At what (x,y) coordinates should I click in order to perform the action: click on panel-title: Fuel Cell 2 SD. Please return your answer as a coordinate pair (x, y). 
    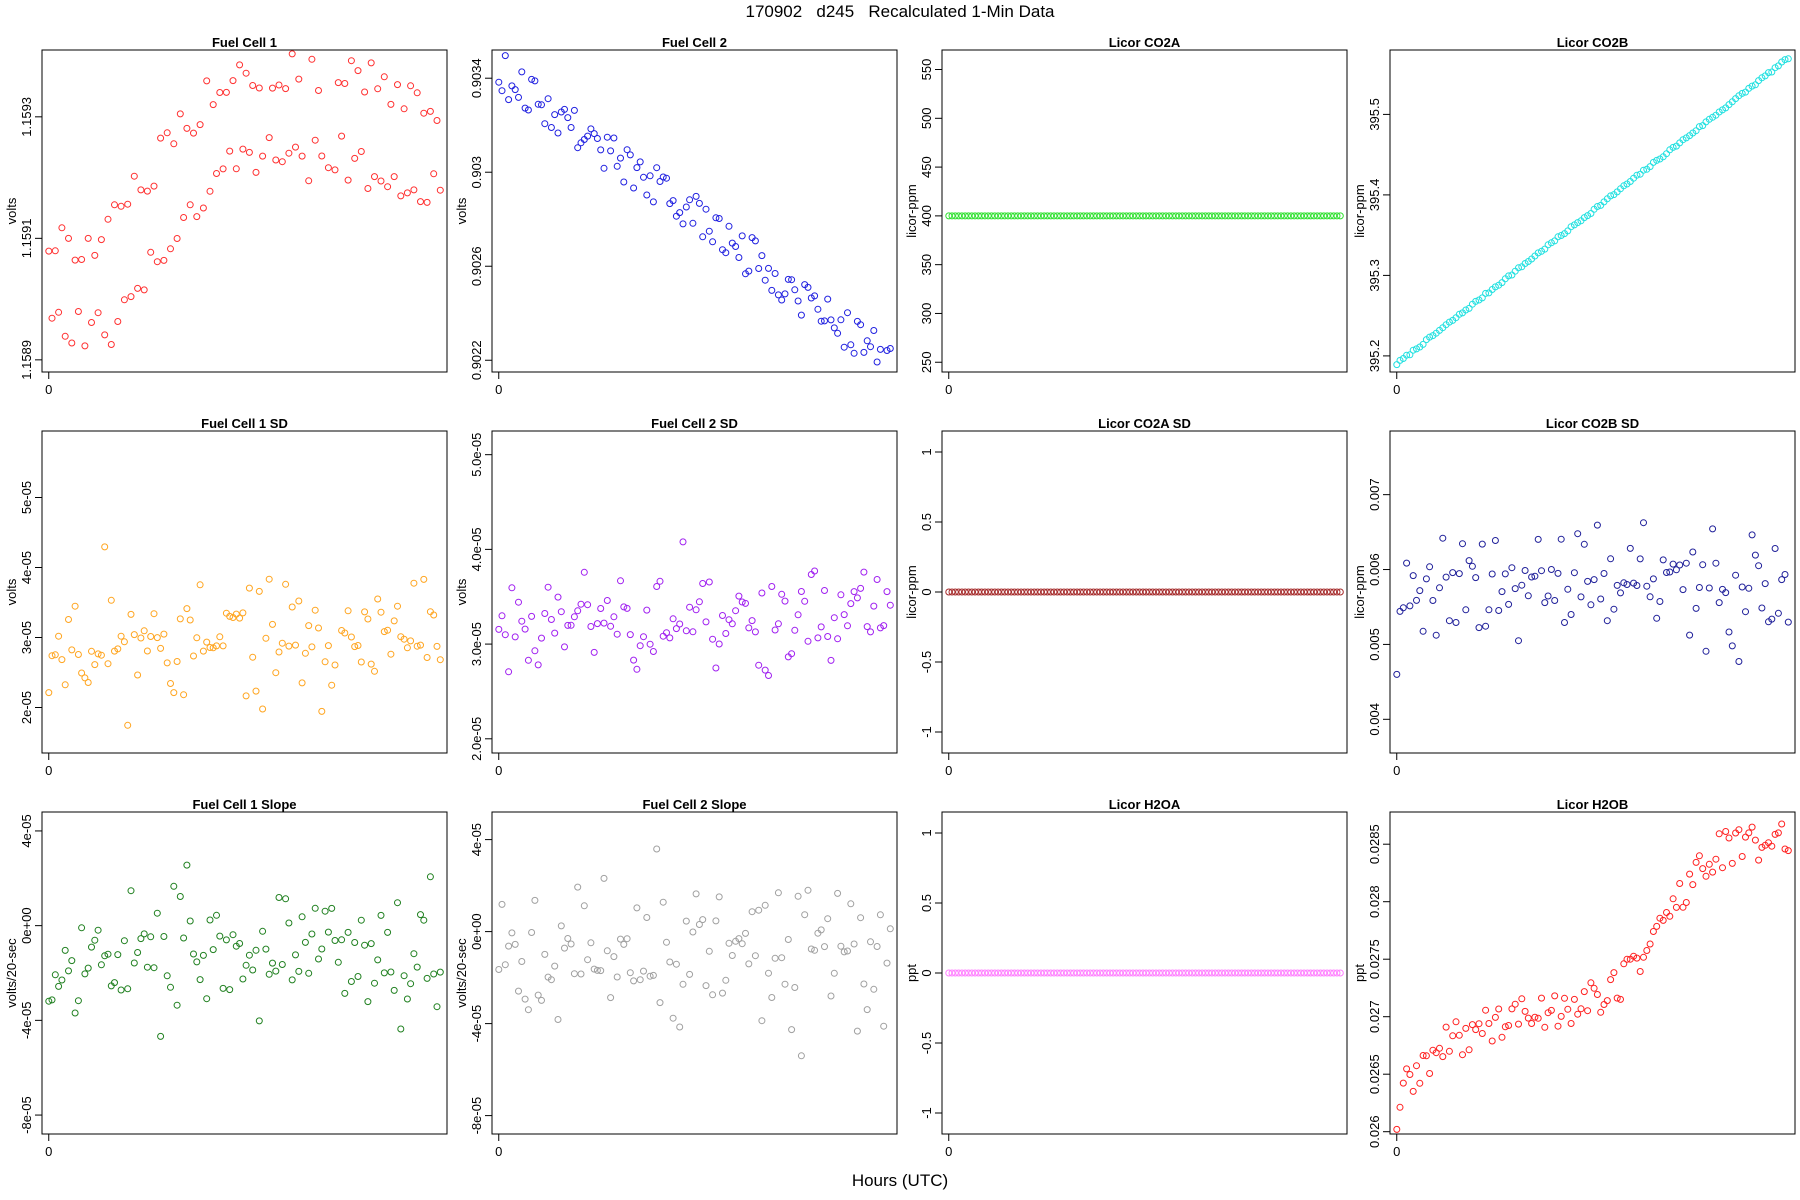
    Looking at the image, I should click on (694, 423).